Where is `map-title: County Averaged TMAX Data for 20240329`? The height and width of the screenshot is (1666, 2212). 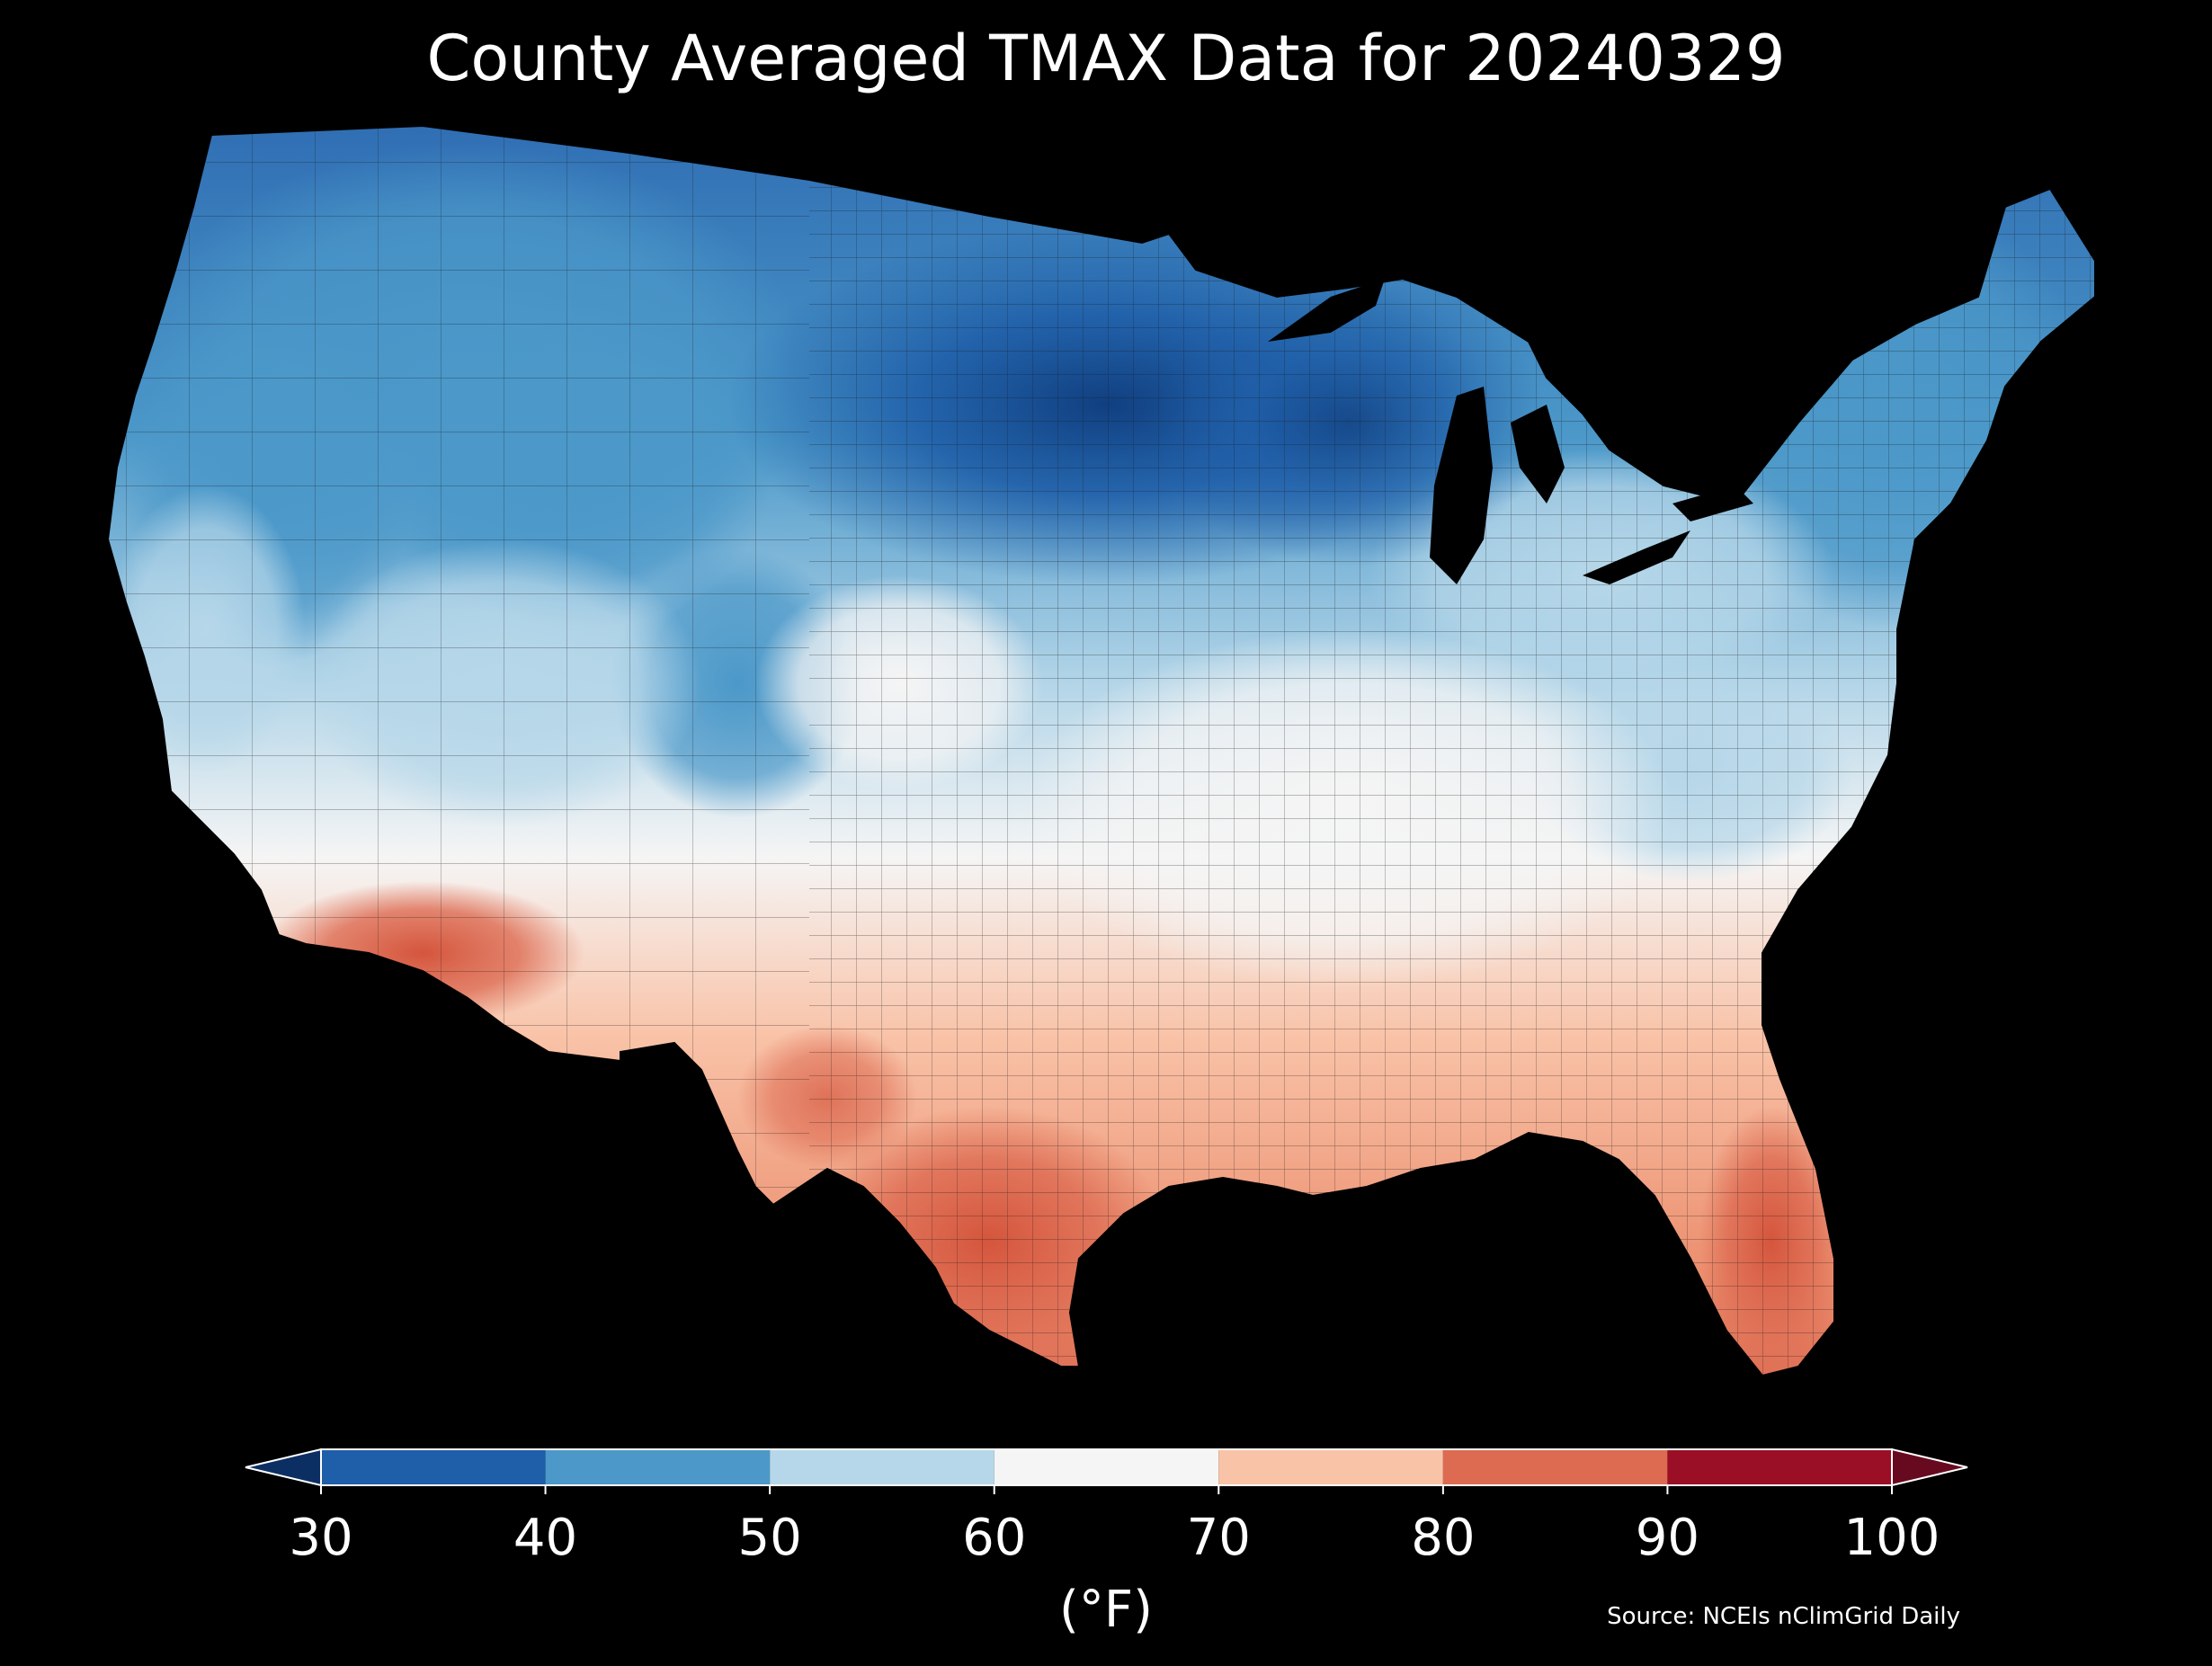 map-title: County Averaged TMAX Data for 20240329 is located at coordinates (1106, 58).